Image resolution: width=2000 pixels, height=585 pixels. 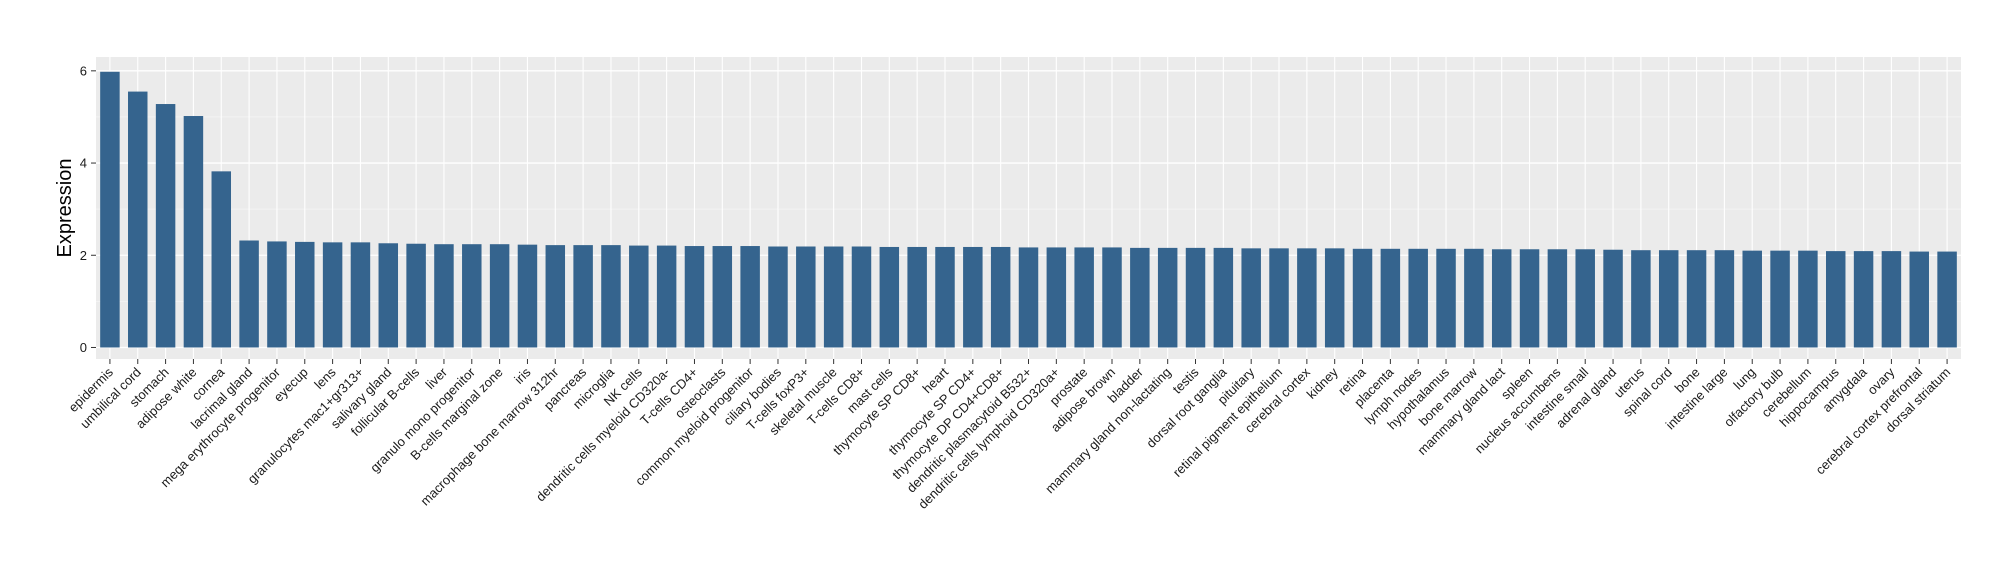 What do you see at coordinates (65, 208) in the screenshot?
I see `y-axis-title: Expression` at bounding box center [65, 208].